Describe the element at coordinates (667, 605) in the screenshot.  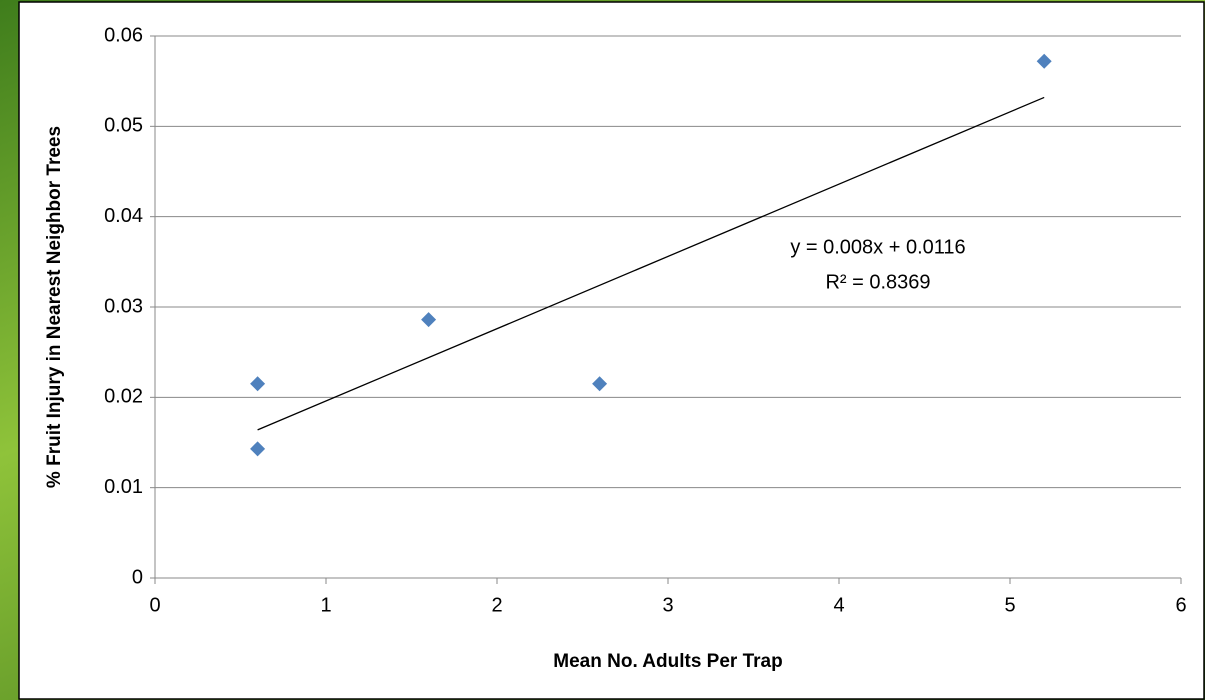
I see `x-tick-label: 3` at that location.